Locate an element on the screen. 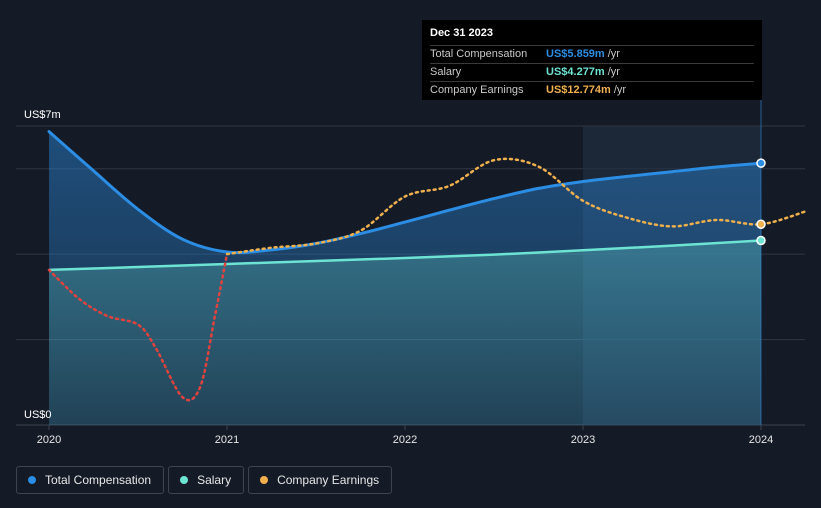  tooltip-label: Total Compensation is located at coordinates (479, 54).